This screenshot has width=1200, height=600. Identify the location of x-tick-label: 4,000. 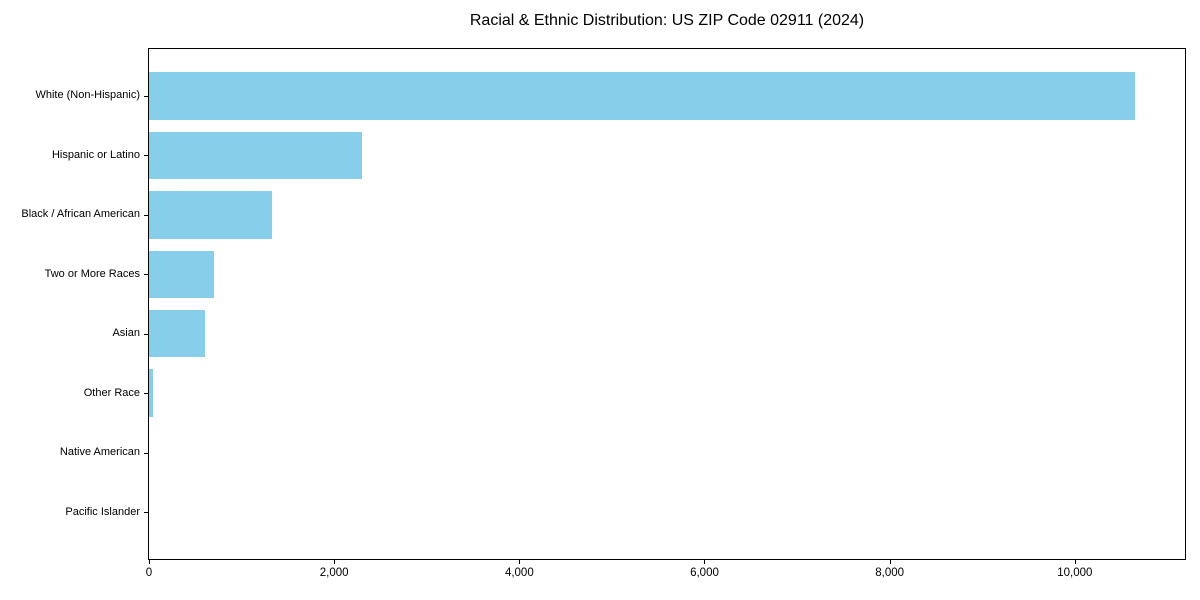
(519, 573).